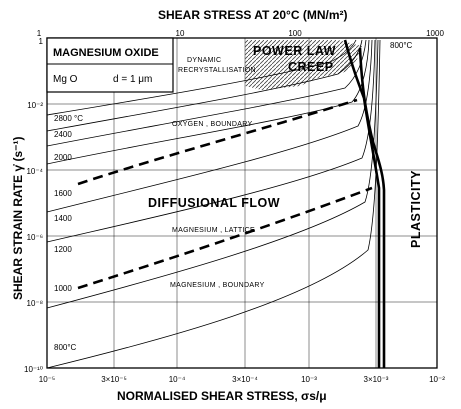 This screenshot has width=461, height=409. I want to click on temp-label-1400: 1400, so click(63, 218).